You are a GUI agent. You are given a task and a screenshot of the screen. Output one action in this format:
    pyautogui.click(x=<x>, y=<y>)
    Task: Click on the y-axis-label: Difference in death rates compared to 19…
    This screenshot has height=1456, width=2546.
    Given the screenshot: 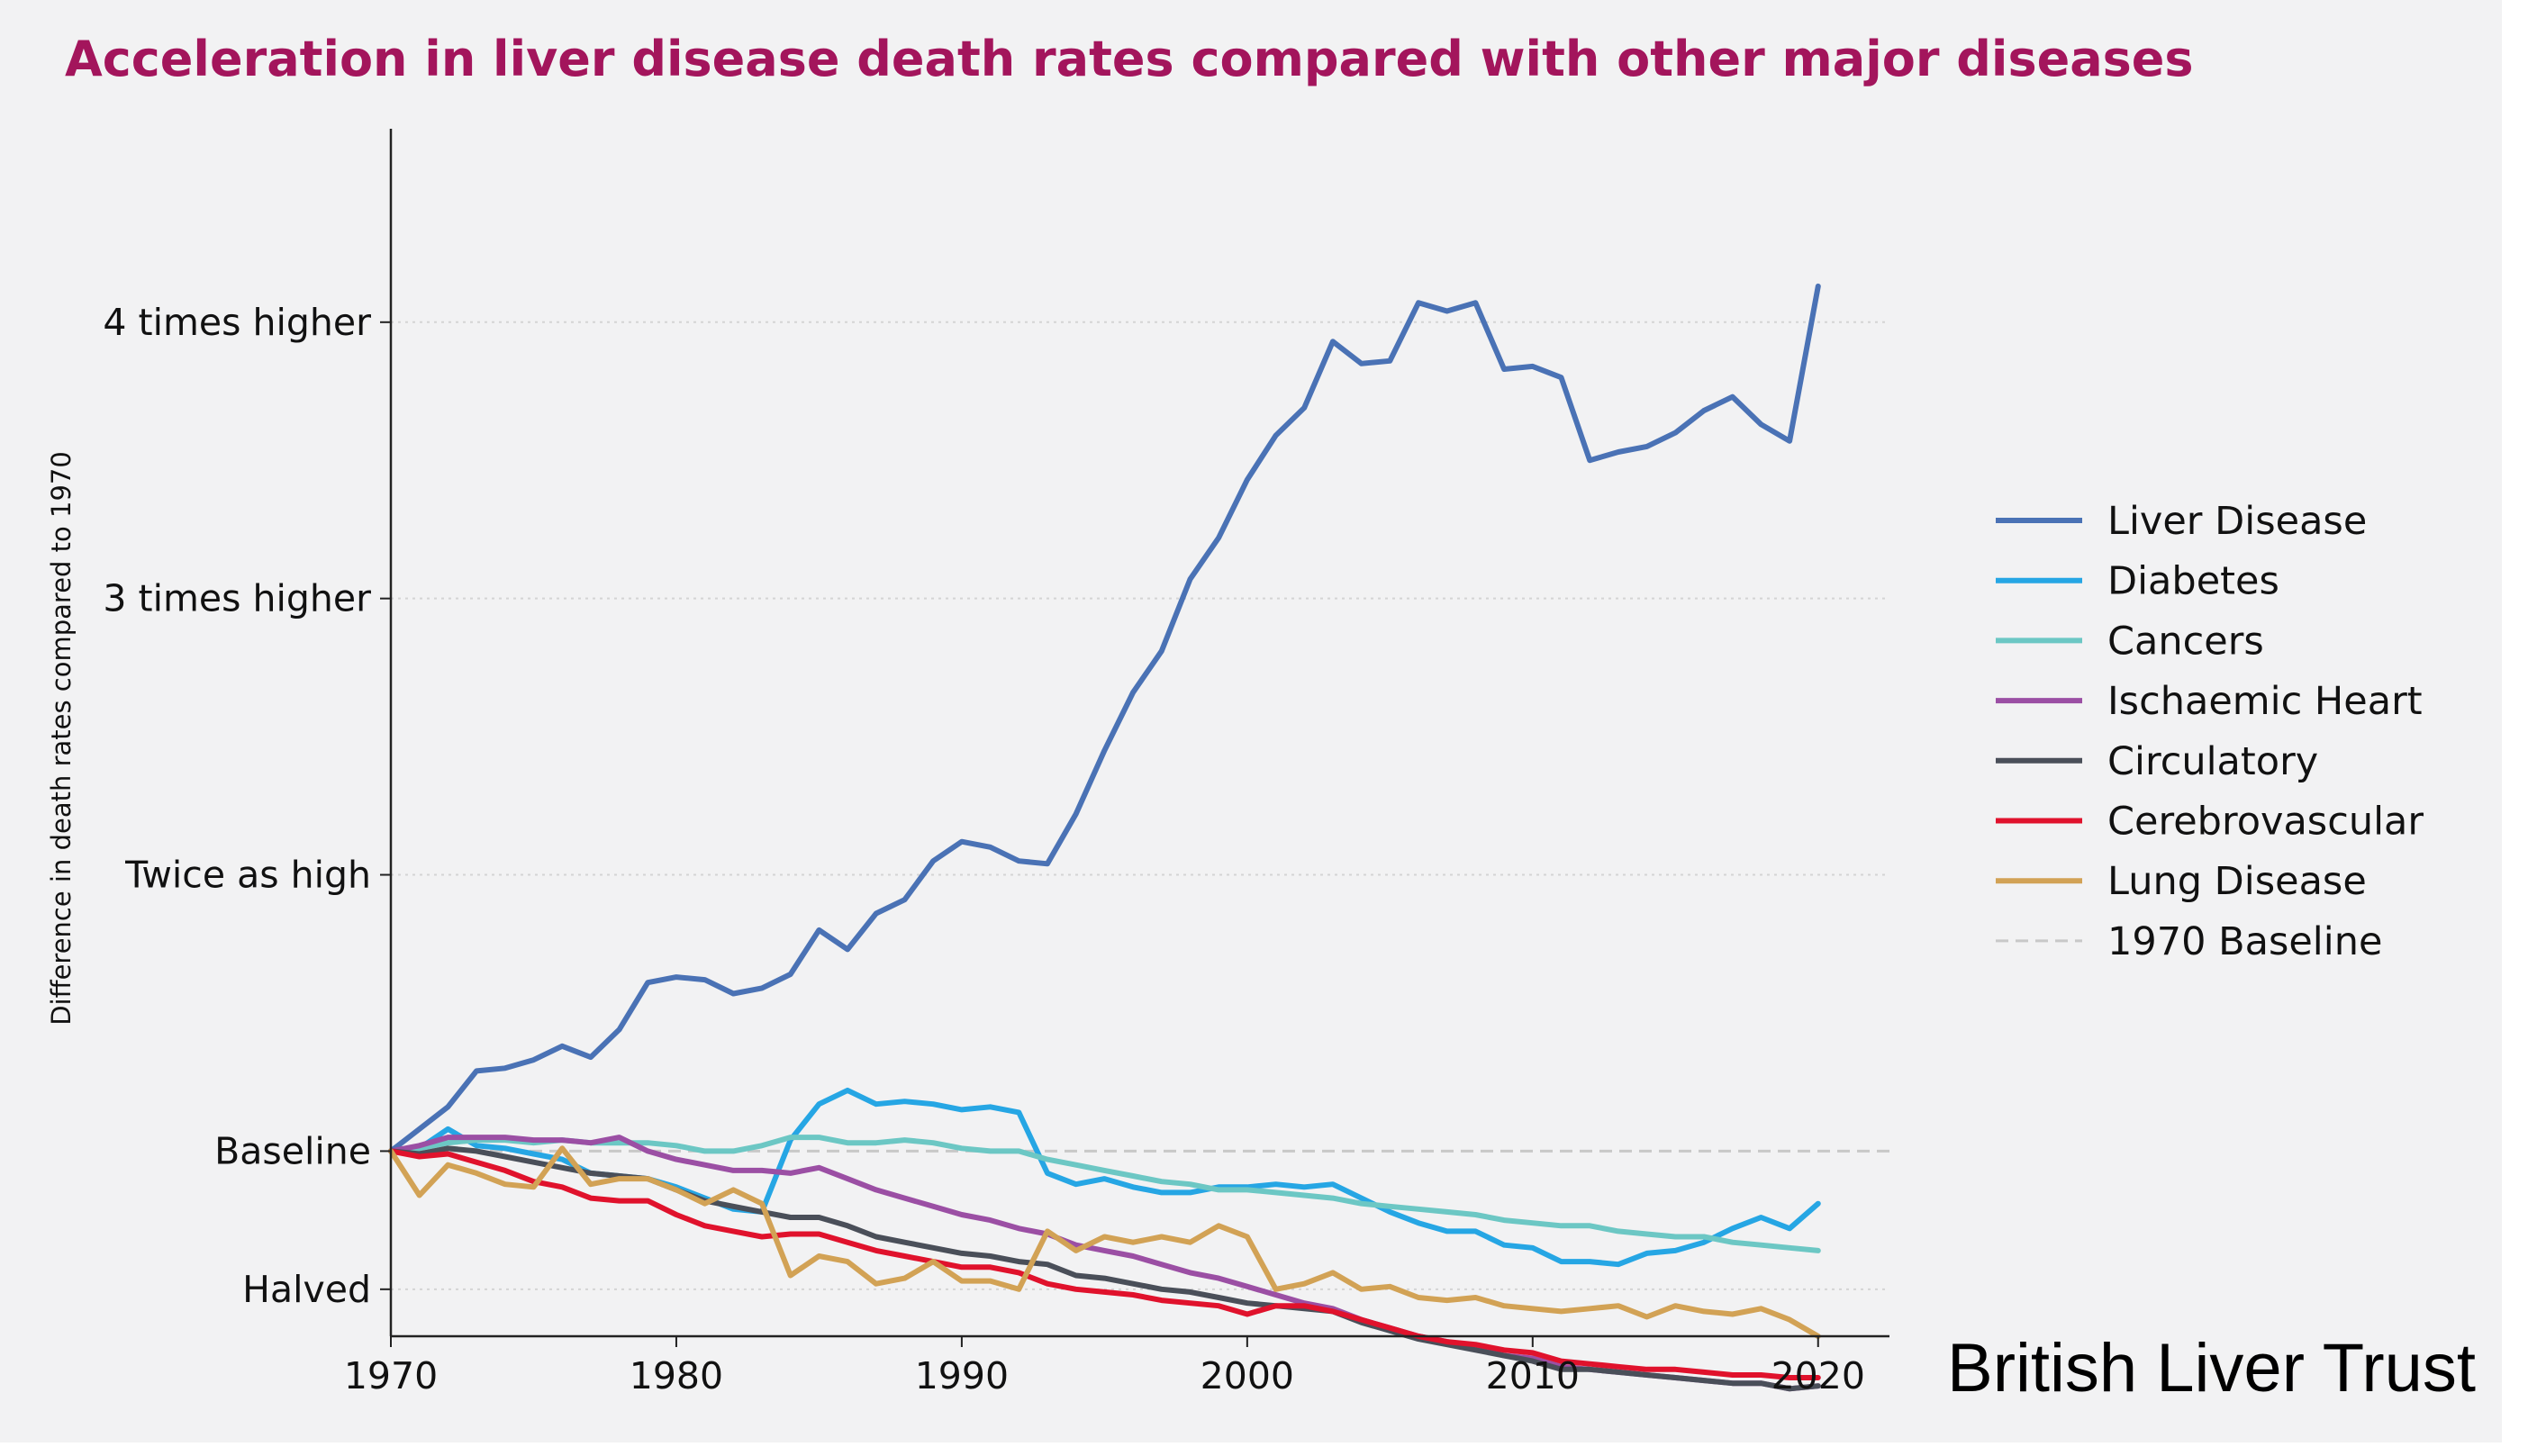 What is the action you would take?
    pyautogui.click(x=61, y=739)
    